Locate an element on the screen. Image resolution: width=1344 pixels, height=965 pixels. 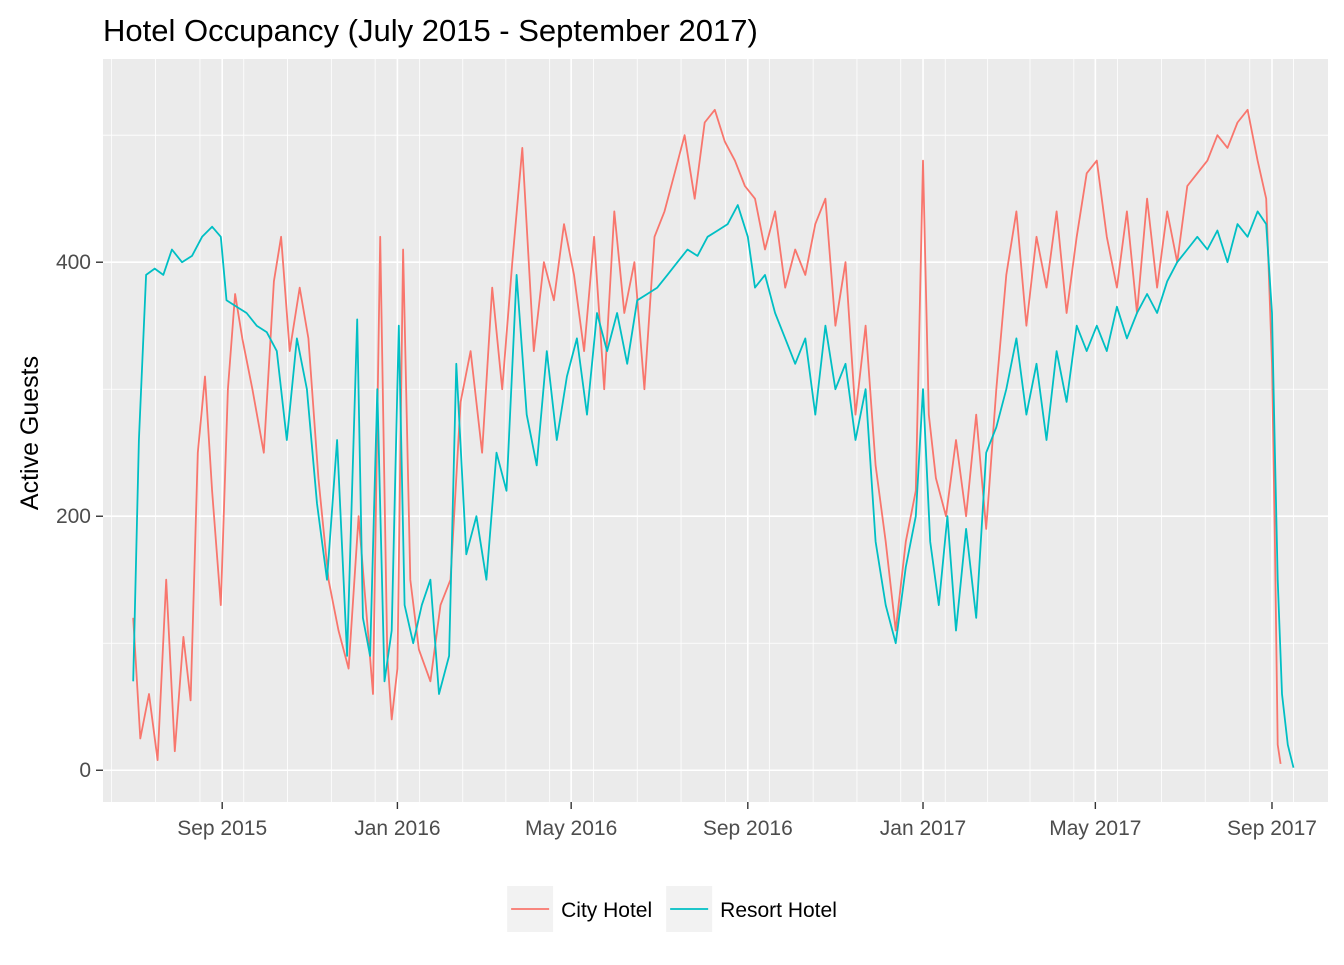
y-tick-label: 0 is located at coordinates (85, 770).